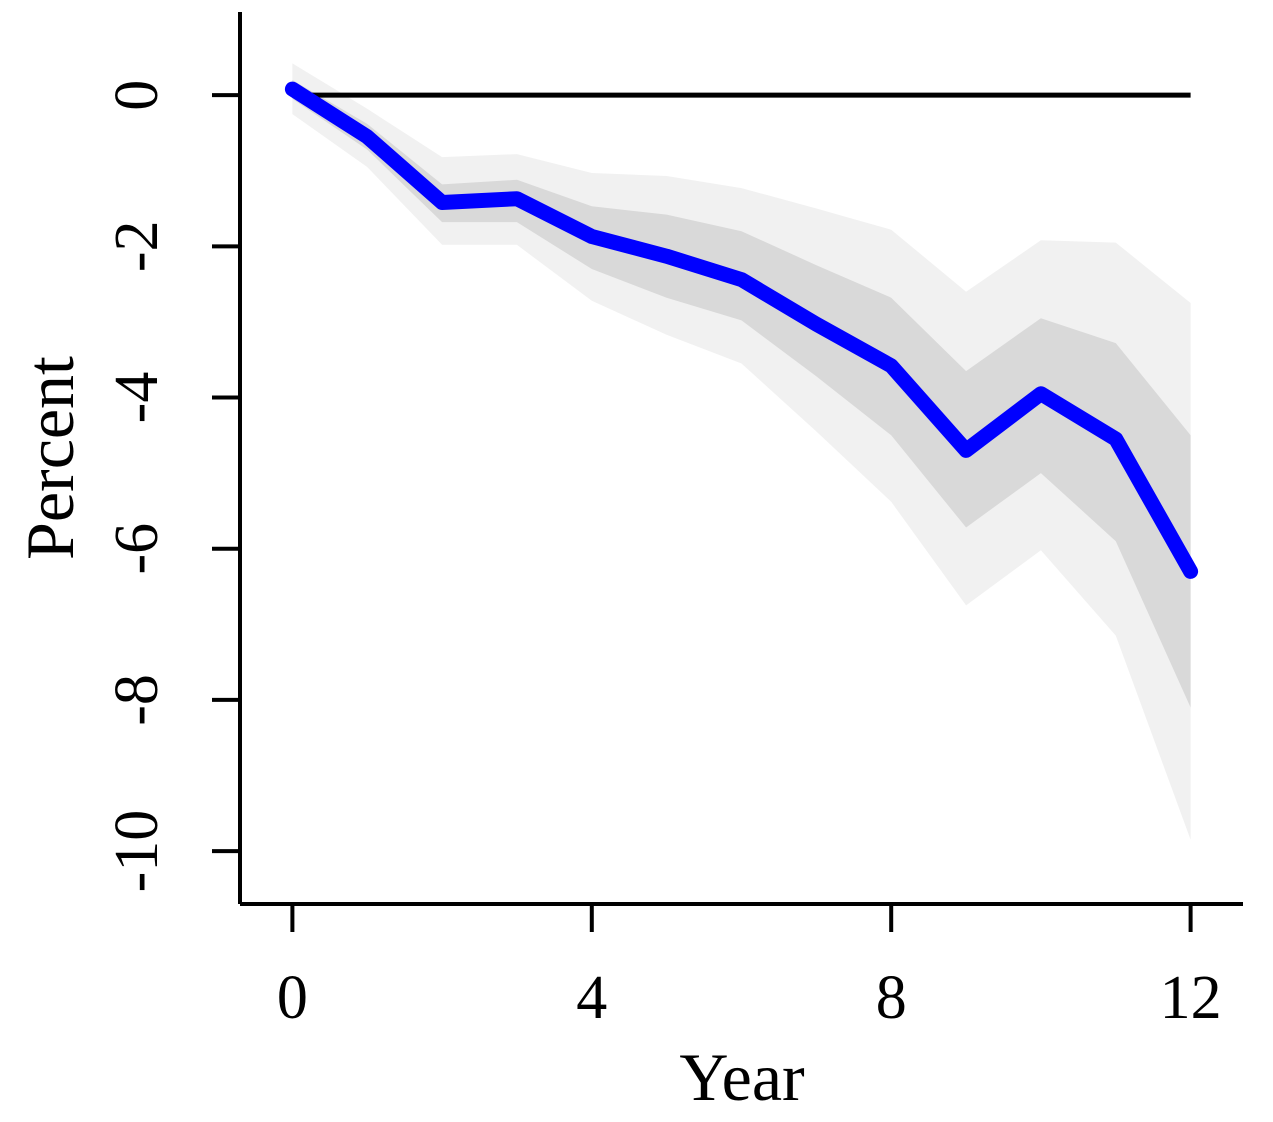 This screenshot has height=1122, width=1273. What do you see at coordinates (891, 998) in the screenshot?
I see `x-tick-label: 8` at bounding box center [891, 998].